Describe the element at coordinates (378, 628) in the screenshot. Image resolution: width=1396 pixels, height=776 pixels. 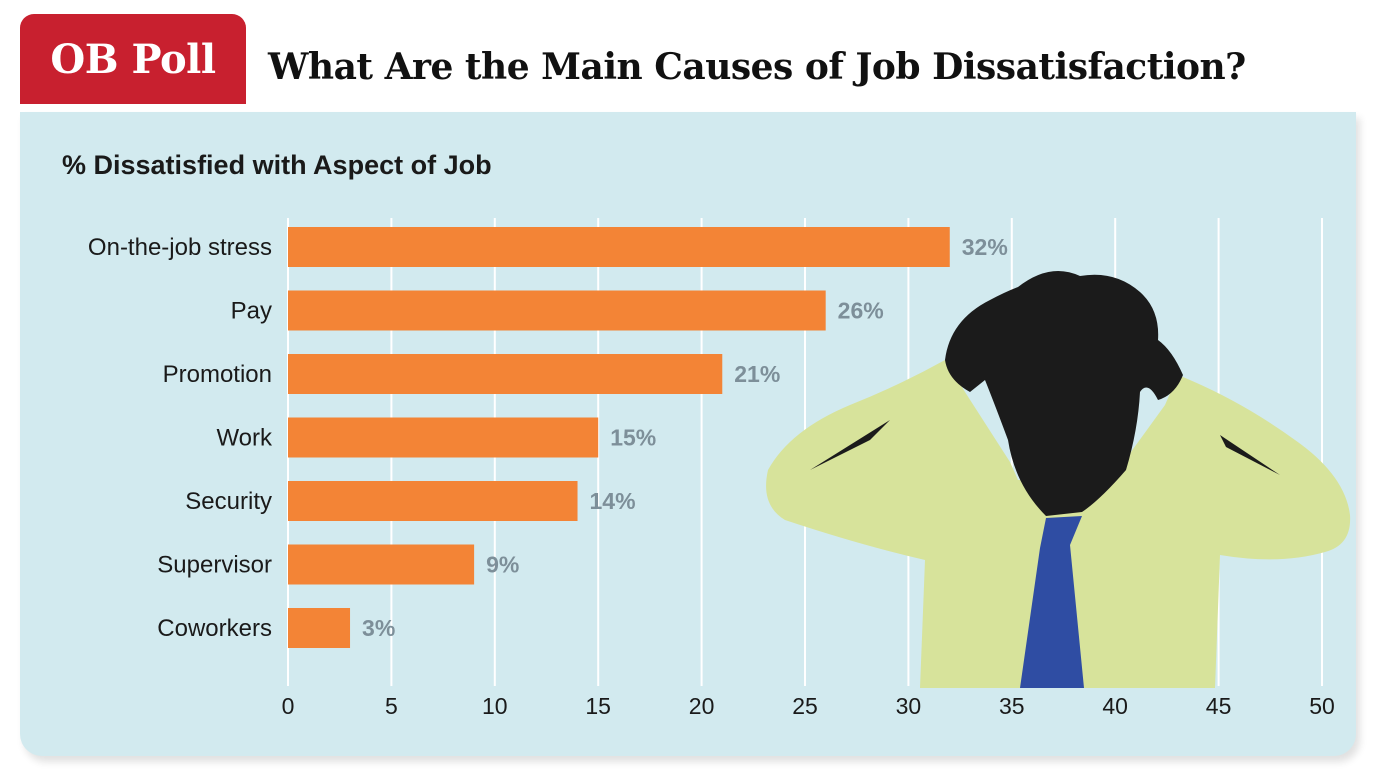
I see `value-label: 3%` at that location.